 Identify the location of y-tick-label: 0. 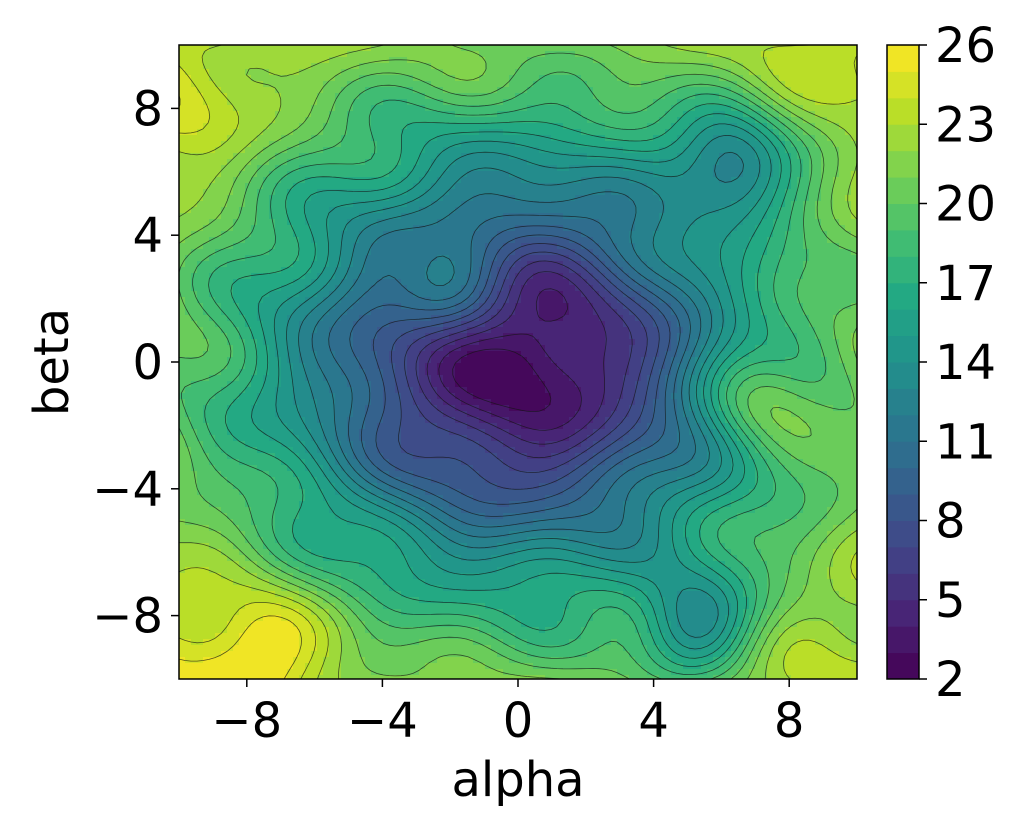
(147, 363).